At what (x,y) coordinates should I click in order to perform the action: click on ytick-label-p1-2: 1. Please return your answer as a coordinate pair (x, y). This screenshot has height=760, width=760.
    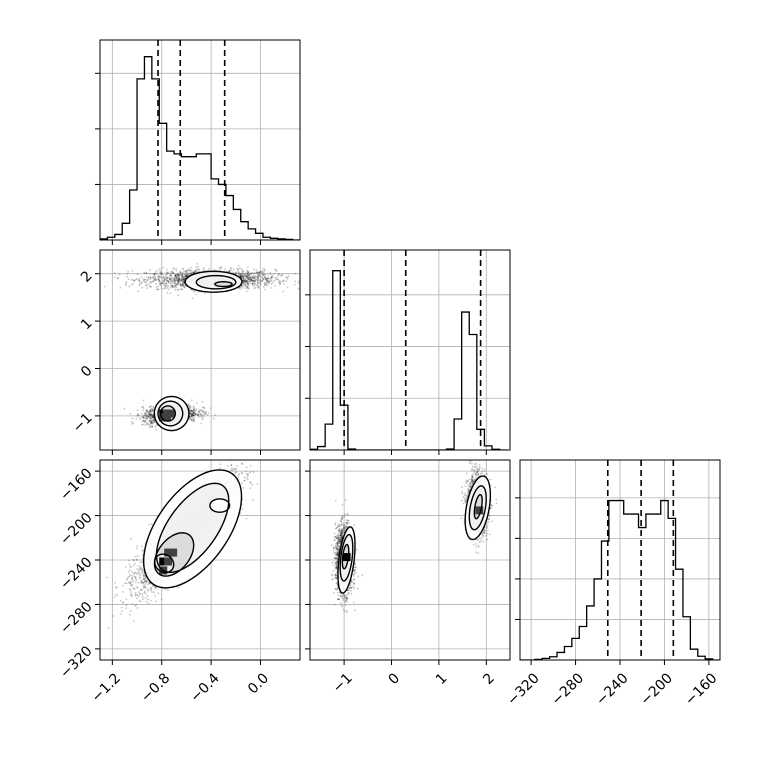
    Looking at the image, I should click on (87, 324).